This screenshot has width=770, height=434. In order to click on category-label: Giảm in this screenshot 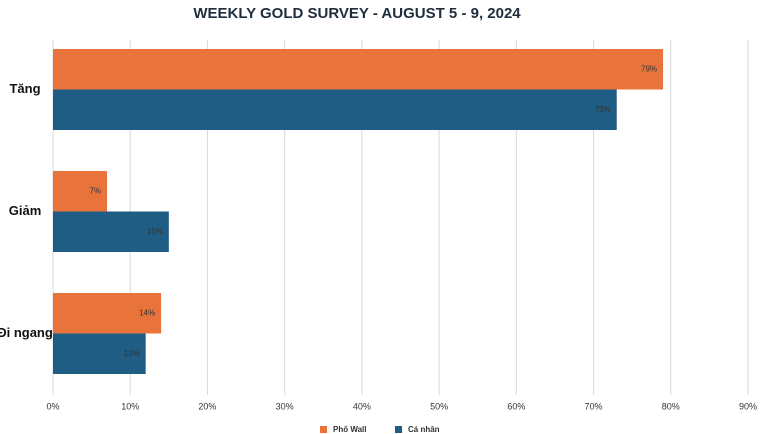, I will do `click(25, 210)`.